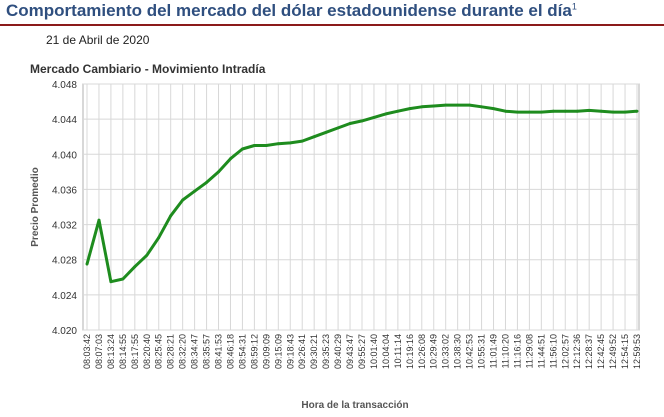  I want to click on x-tick-label: 08:14:55, so click(123, 351).